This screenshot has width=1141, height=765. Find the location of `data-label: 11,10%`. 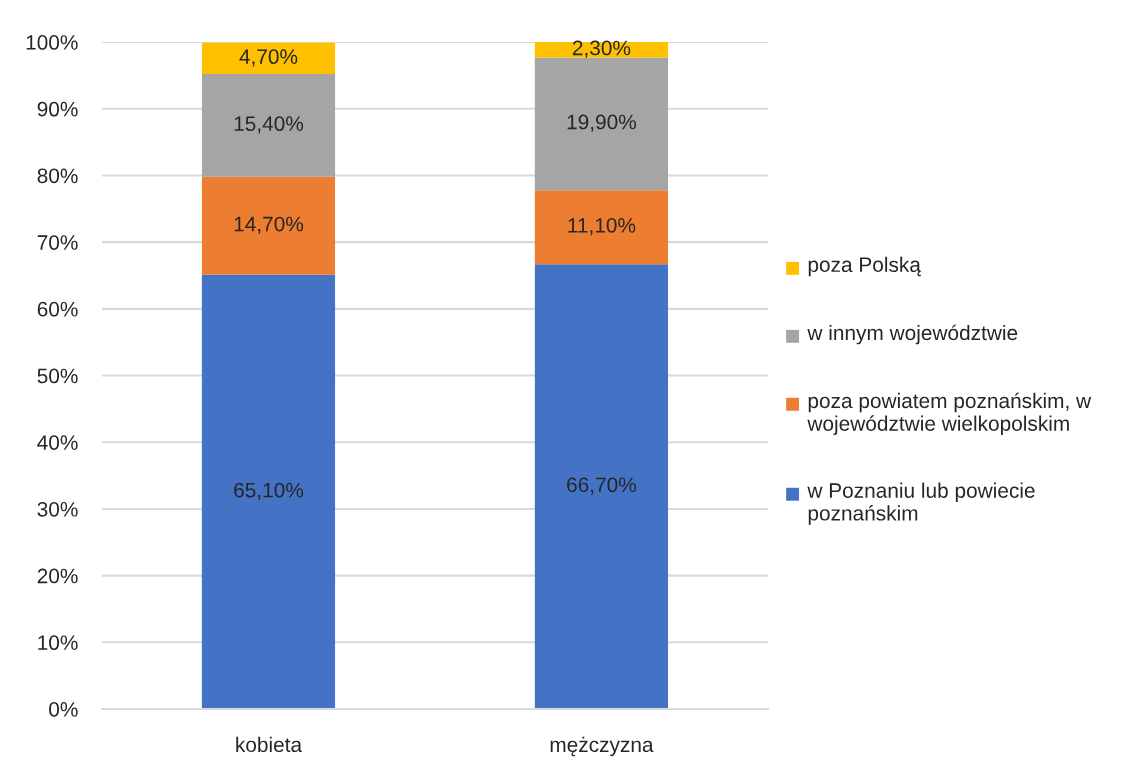

data-label: 11,10% is located at coordinates (602, 226).